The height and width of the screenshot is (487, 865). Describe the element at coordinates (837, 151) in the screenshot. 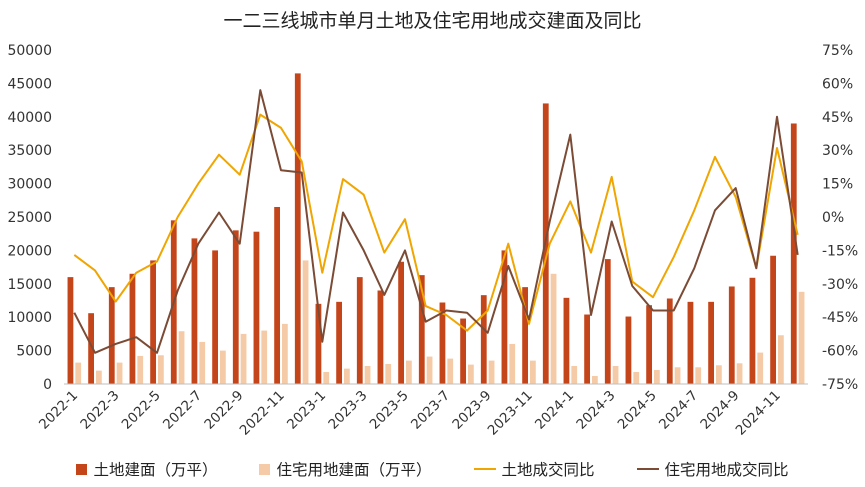

I see `y-right-tick-label: 30%` at that location.